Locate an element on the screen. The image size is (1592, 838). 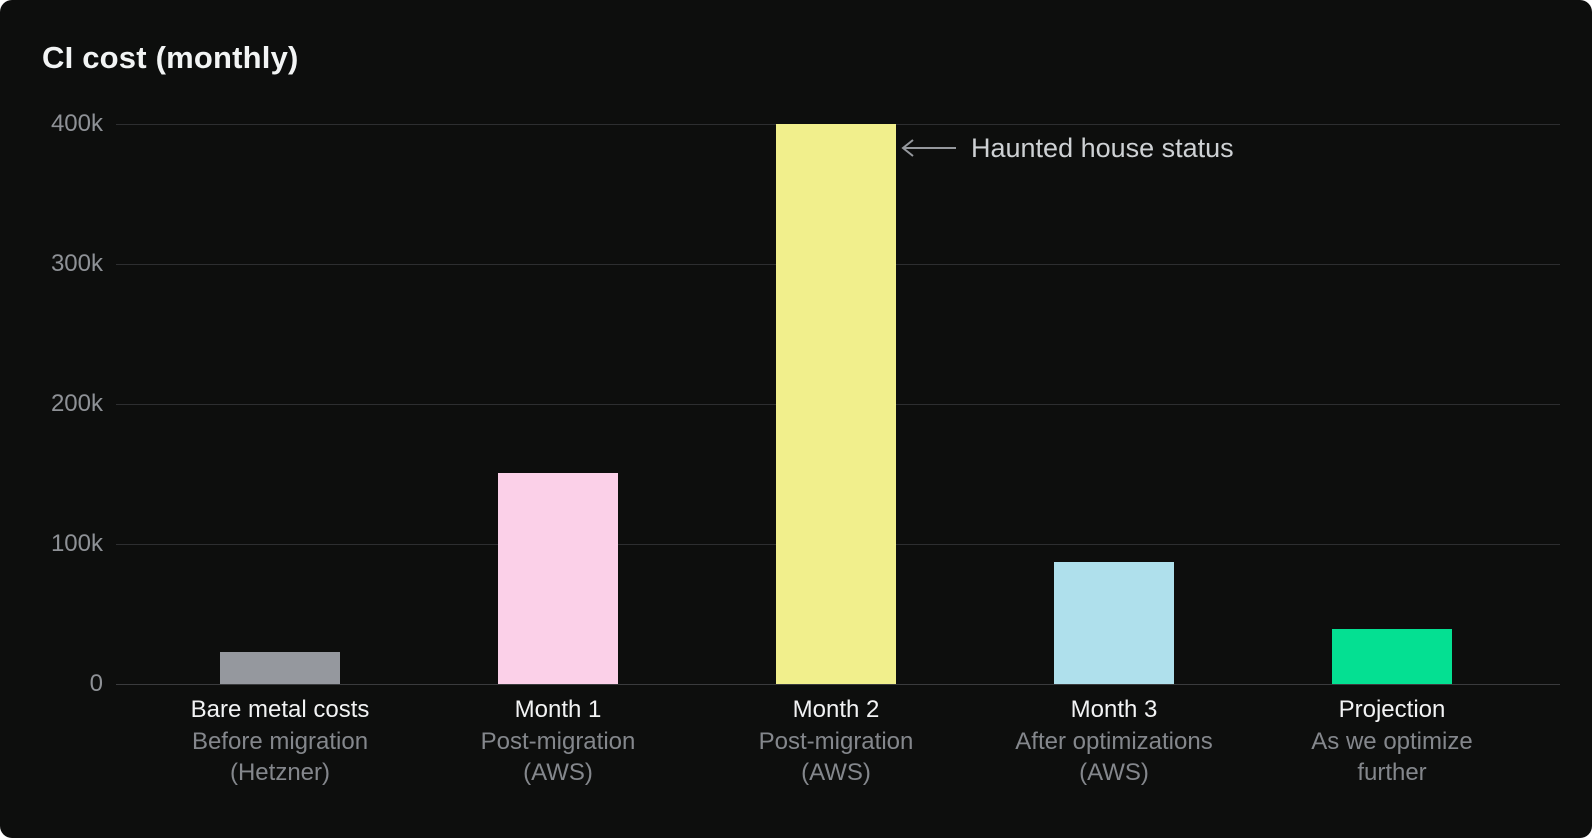
y-tick-200k: 200k is located at coordinates (76, 403).